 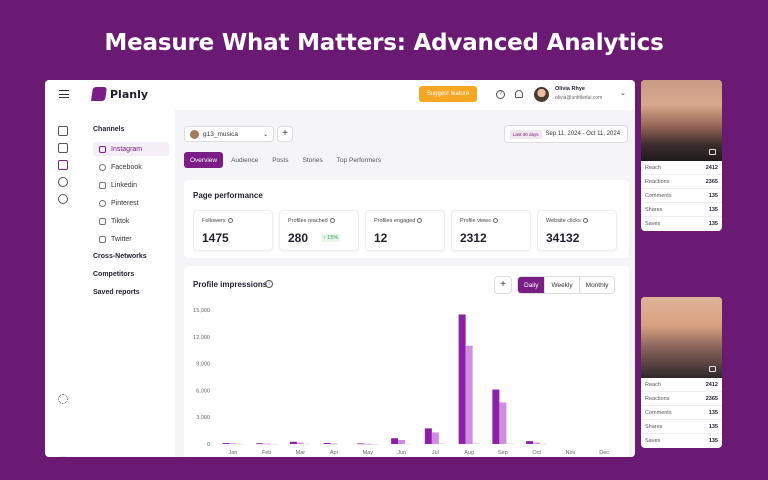 I want to click on sidebar-item-facebook: Facebook, so click(x=131, y=167).